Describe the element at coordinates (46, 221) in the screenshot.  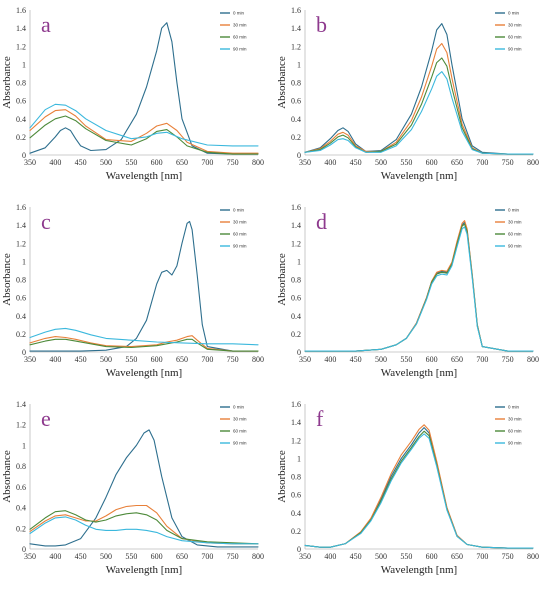
I see `panel-letter: c` at that location.